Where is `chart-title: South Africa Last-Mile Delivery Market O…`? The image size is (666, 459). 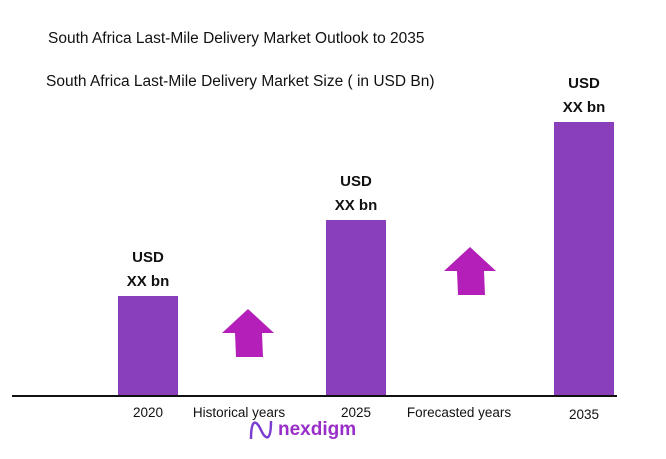 chart-title: South Africa Last-Mile Delivery Market O… is located at coordinates (236, 38).